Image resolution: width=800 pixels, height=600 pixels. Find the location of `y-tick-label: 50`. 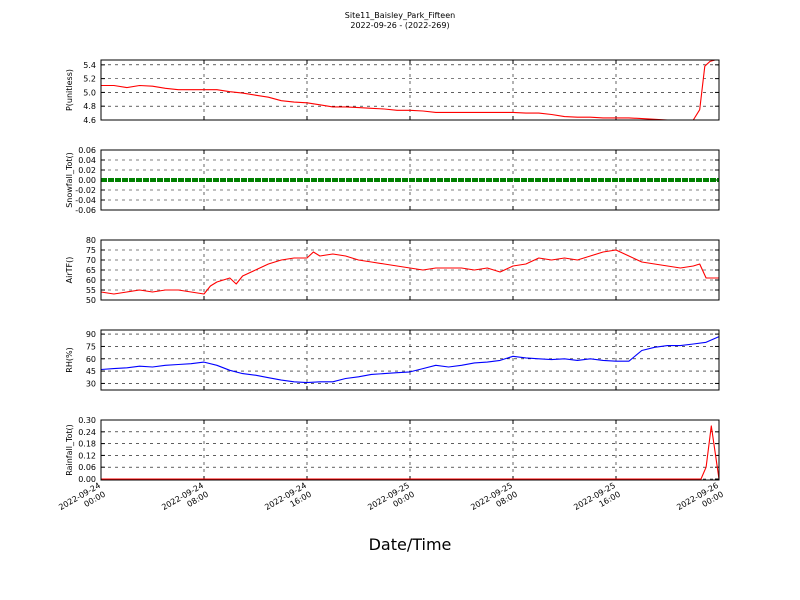

y-tick-label: 50 is located at coordinates (91, 300).